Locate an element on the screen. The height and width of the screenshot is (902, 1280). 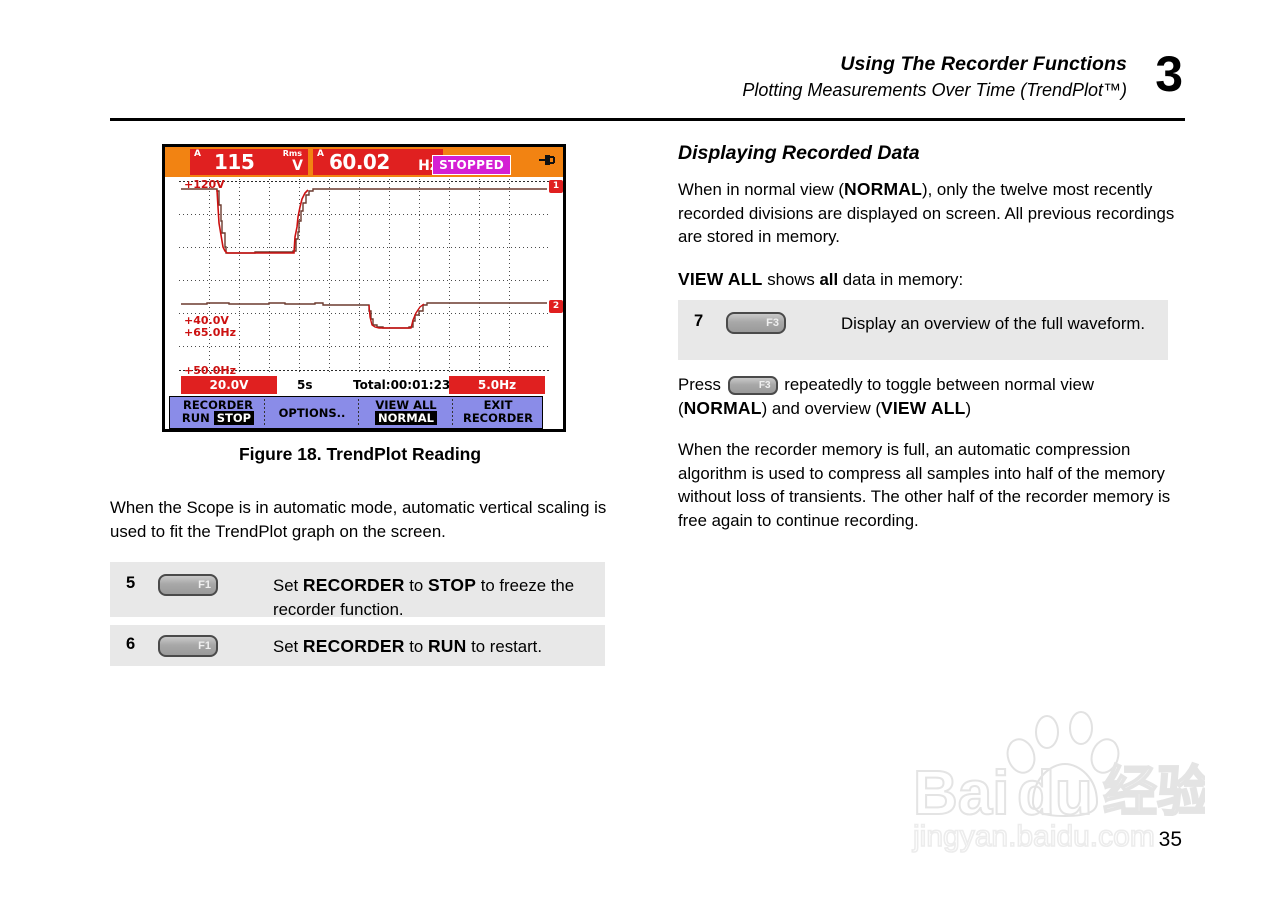
softkey-1-line1: RECORDER is located at coordinates (218, 405).